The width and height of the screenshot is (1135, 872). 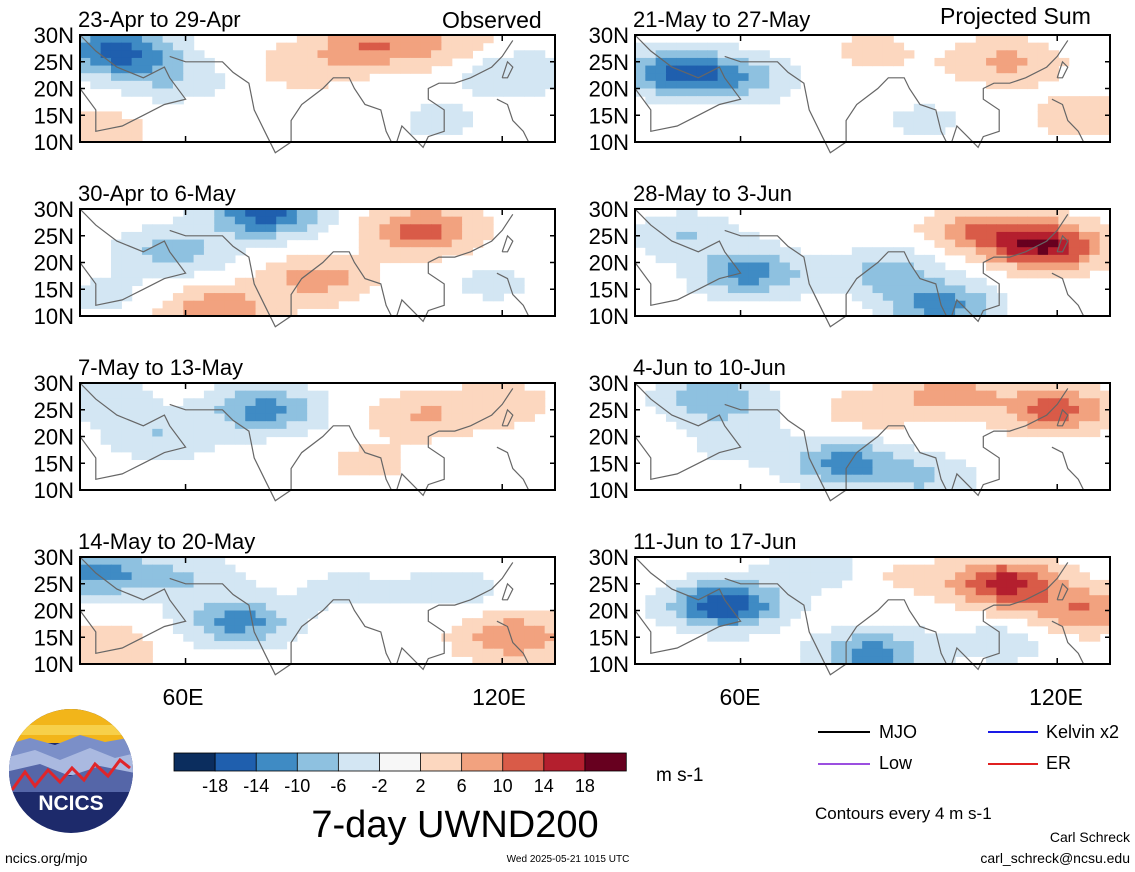 I want to click on author-name: Carl Schreck, so click(x=1090, y=837).